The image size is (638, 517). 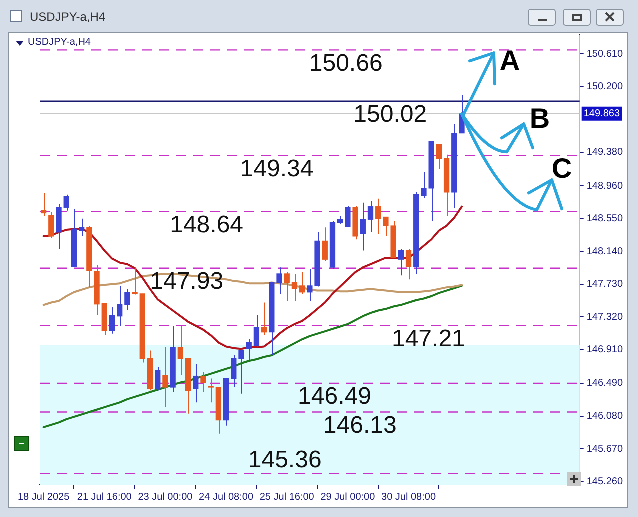 What do you see at coordinates (605, 449) in the screenshot?
I see `y-tick-label: 145.670` at bounding box center [605, 449].